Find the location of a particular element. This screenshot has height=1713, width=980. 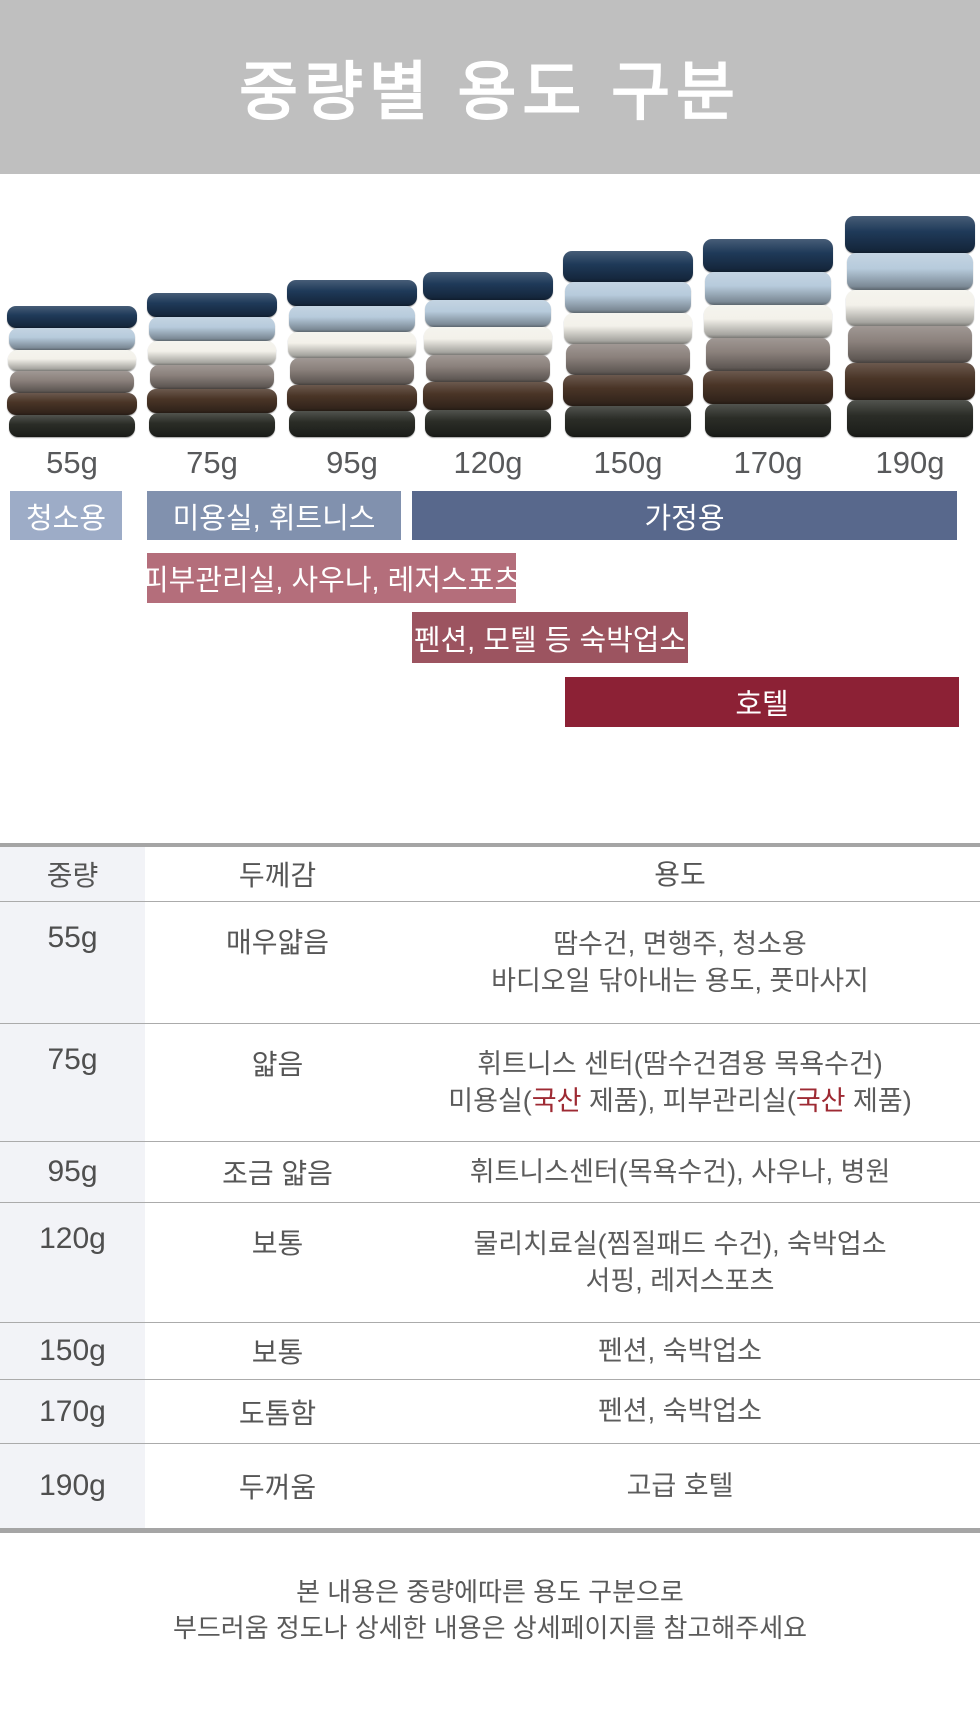

table-header-usage: 용도 is located at coordinates (680, 874).